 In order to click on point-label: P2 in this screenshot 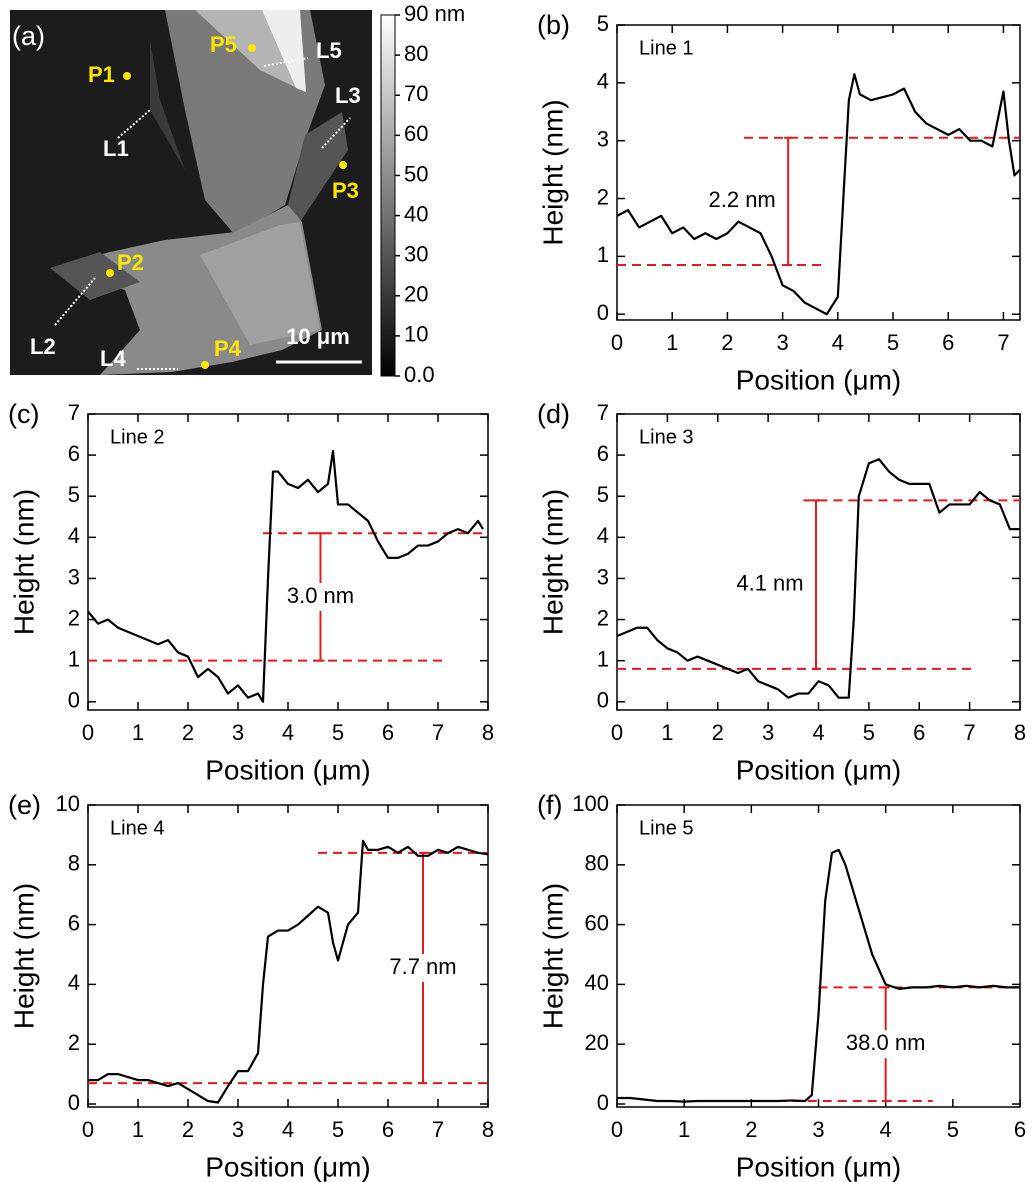, I will do `click(130, 262)`.